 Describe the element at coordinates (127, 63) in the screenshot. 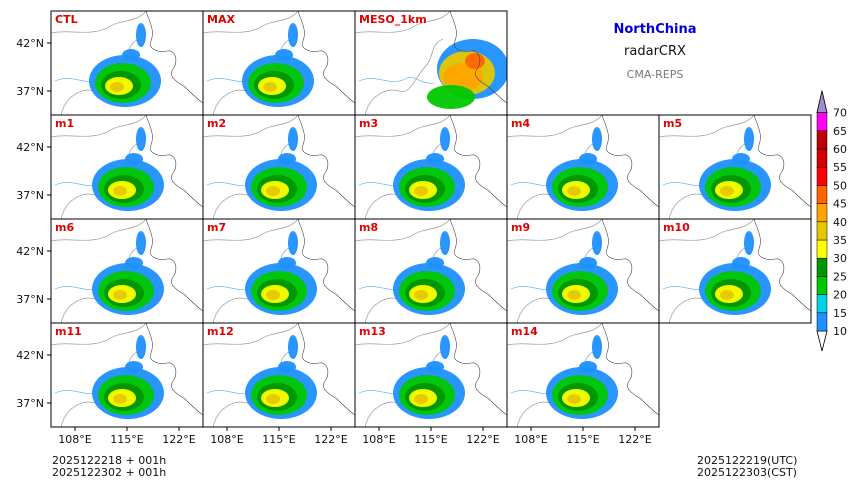

I see `panel-ctl: CTL` at that location.